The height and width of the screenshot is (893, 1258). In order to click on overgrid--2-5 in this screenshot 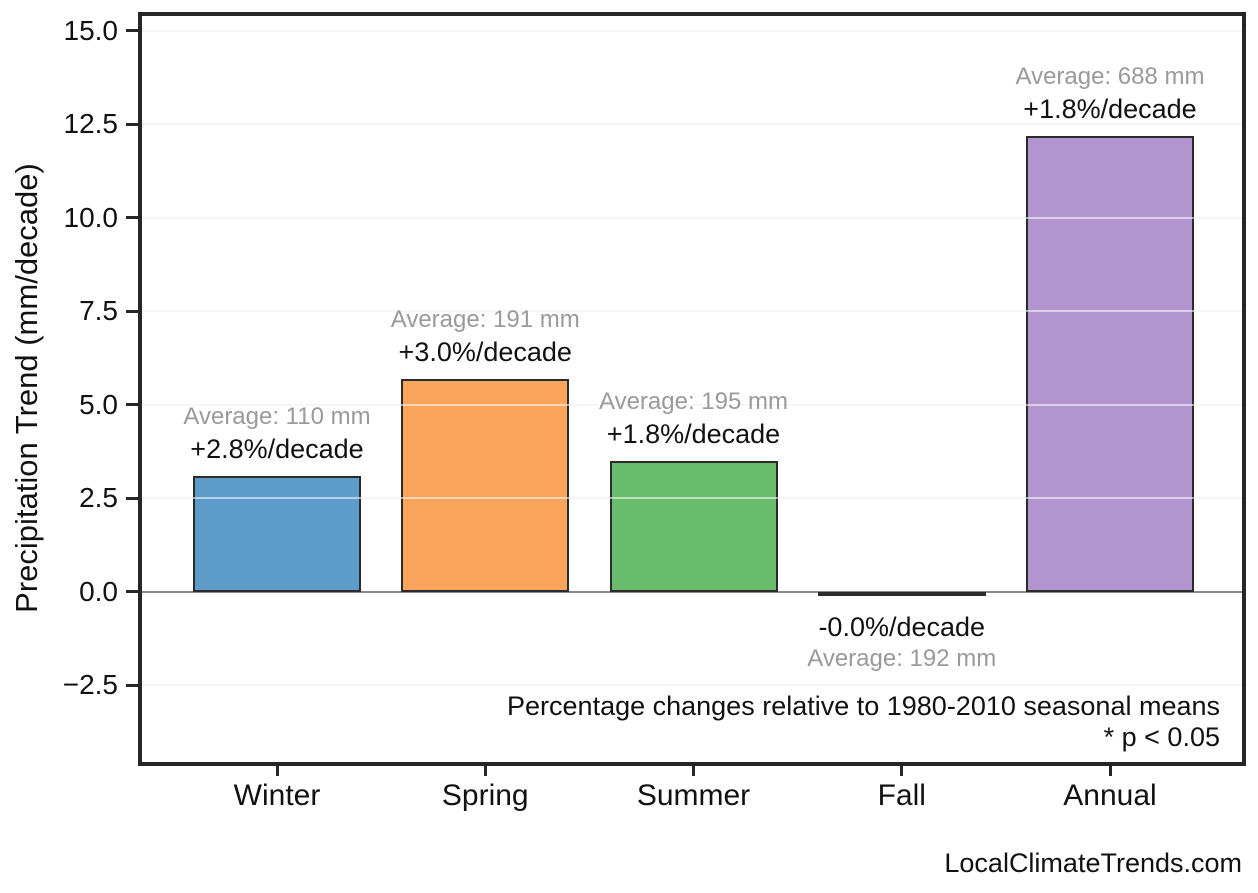, I will do `click(692, 685)`.